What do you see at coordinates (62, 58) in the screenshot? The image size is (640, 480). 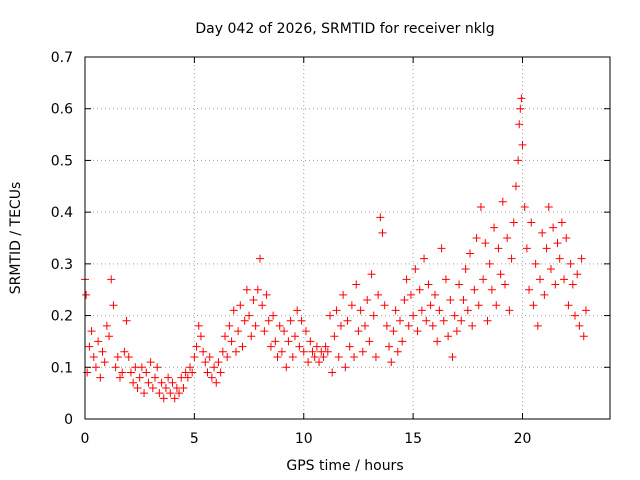 I see `y-tick-label-7: 0.7` at bounding box center [62, 58].